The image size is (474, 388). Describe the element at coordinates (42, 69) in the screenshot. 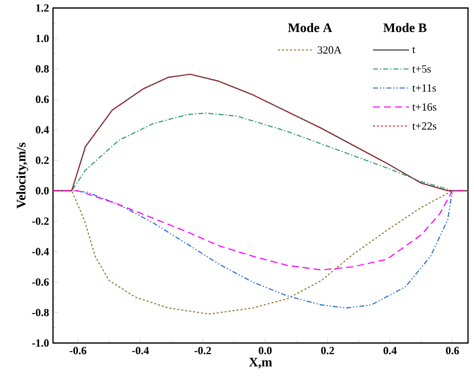

I see `y-tick-label: 0.8` at that location.